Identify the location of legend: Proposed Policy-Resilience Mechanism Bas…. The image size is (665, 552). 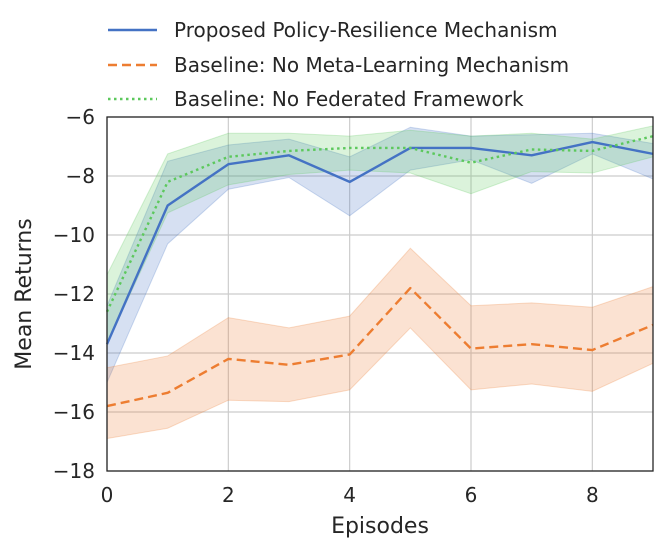
(338, 64).